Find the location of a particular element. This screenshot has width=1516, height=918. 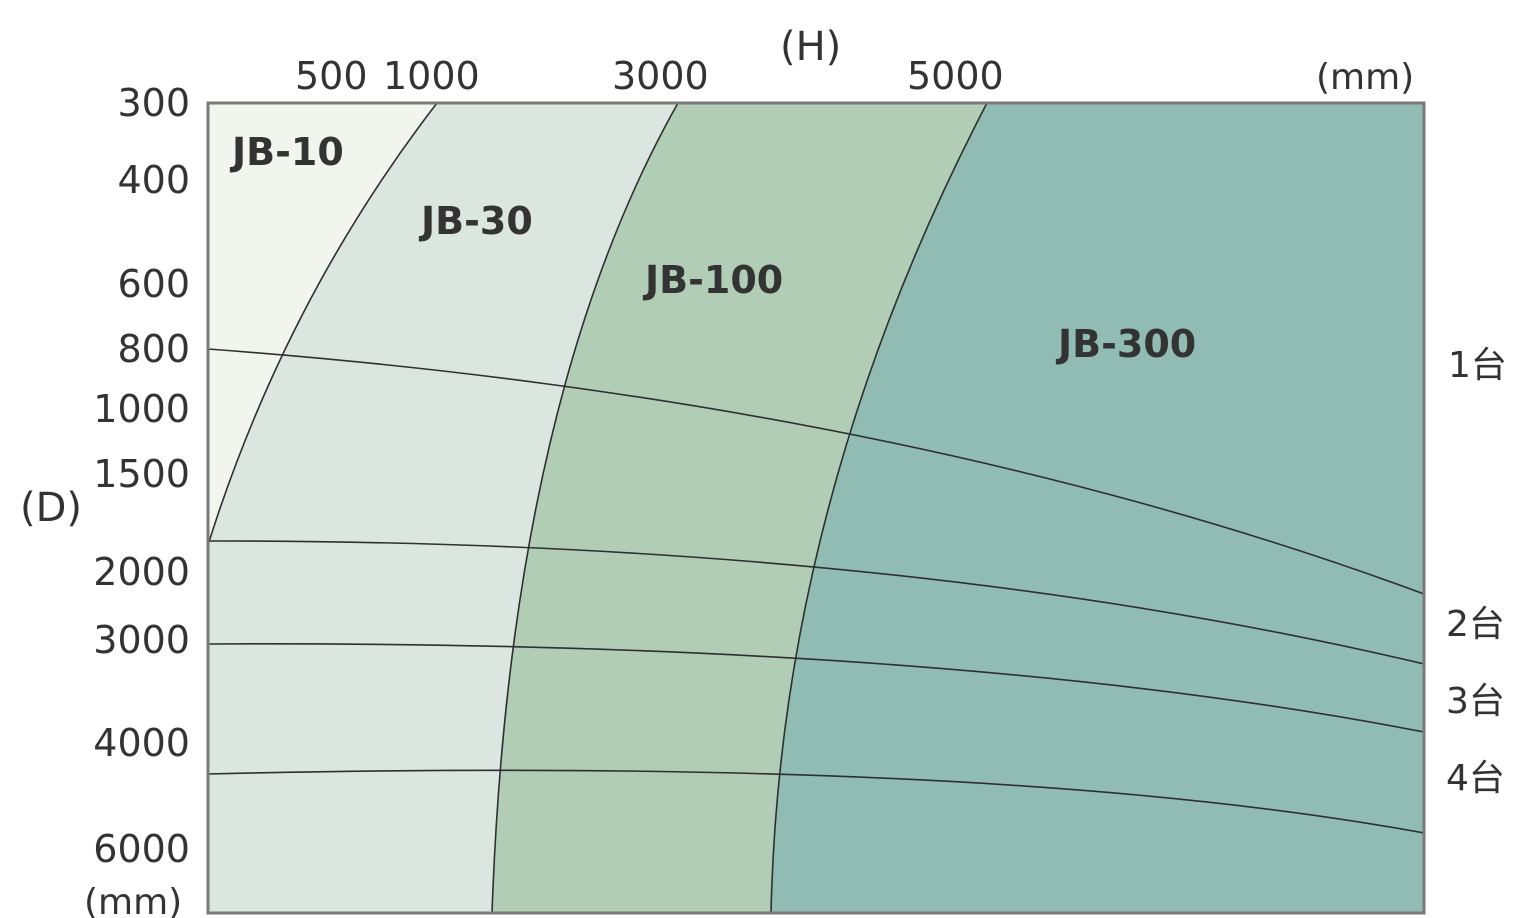

y-axis-label: (D) is located at coordinates (51, 508).